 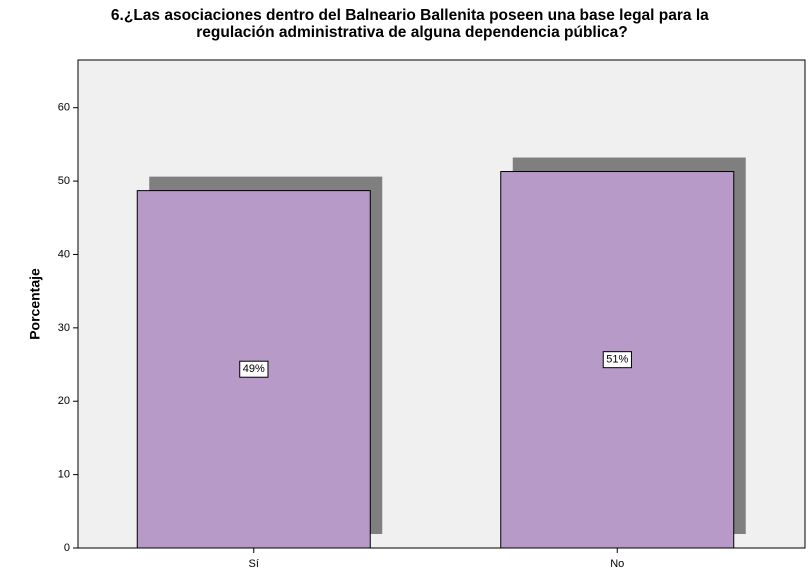 I want to click on value-label: 51%, so click(x=617, y=360).